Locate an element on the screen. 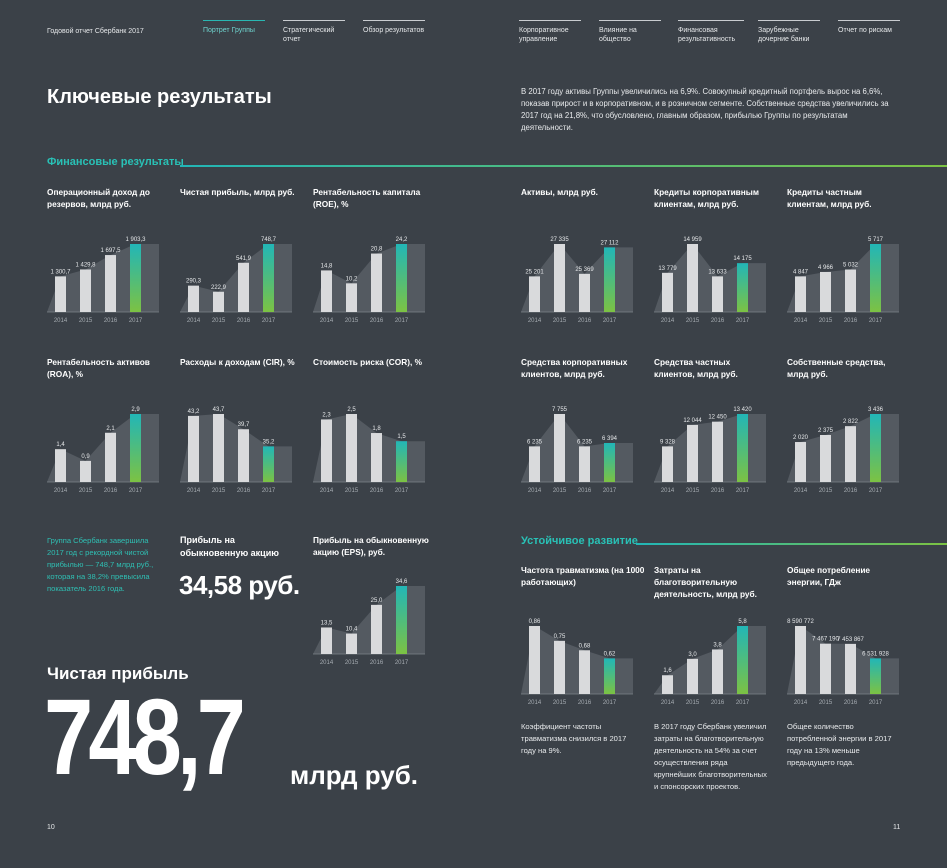 The height and width of the screenshot is (868, 947). data-label: 290,3 is located at coordinates (194, 282).